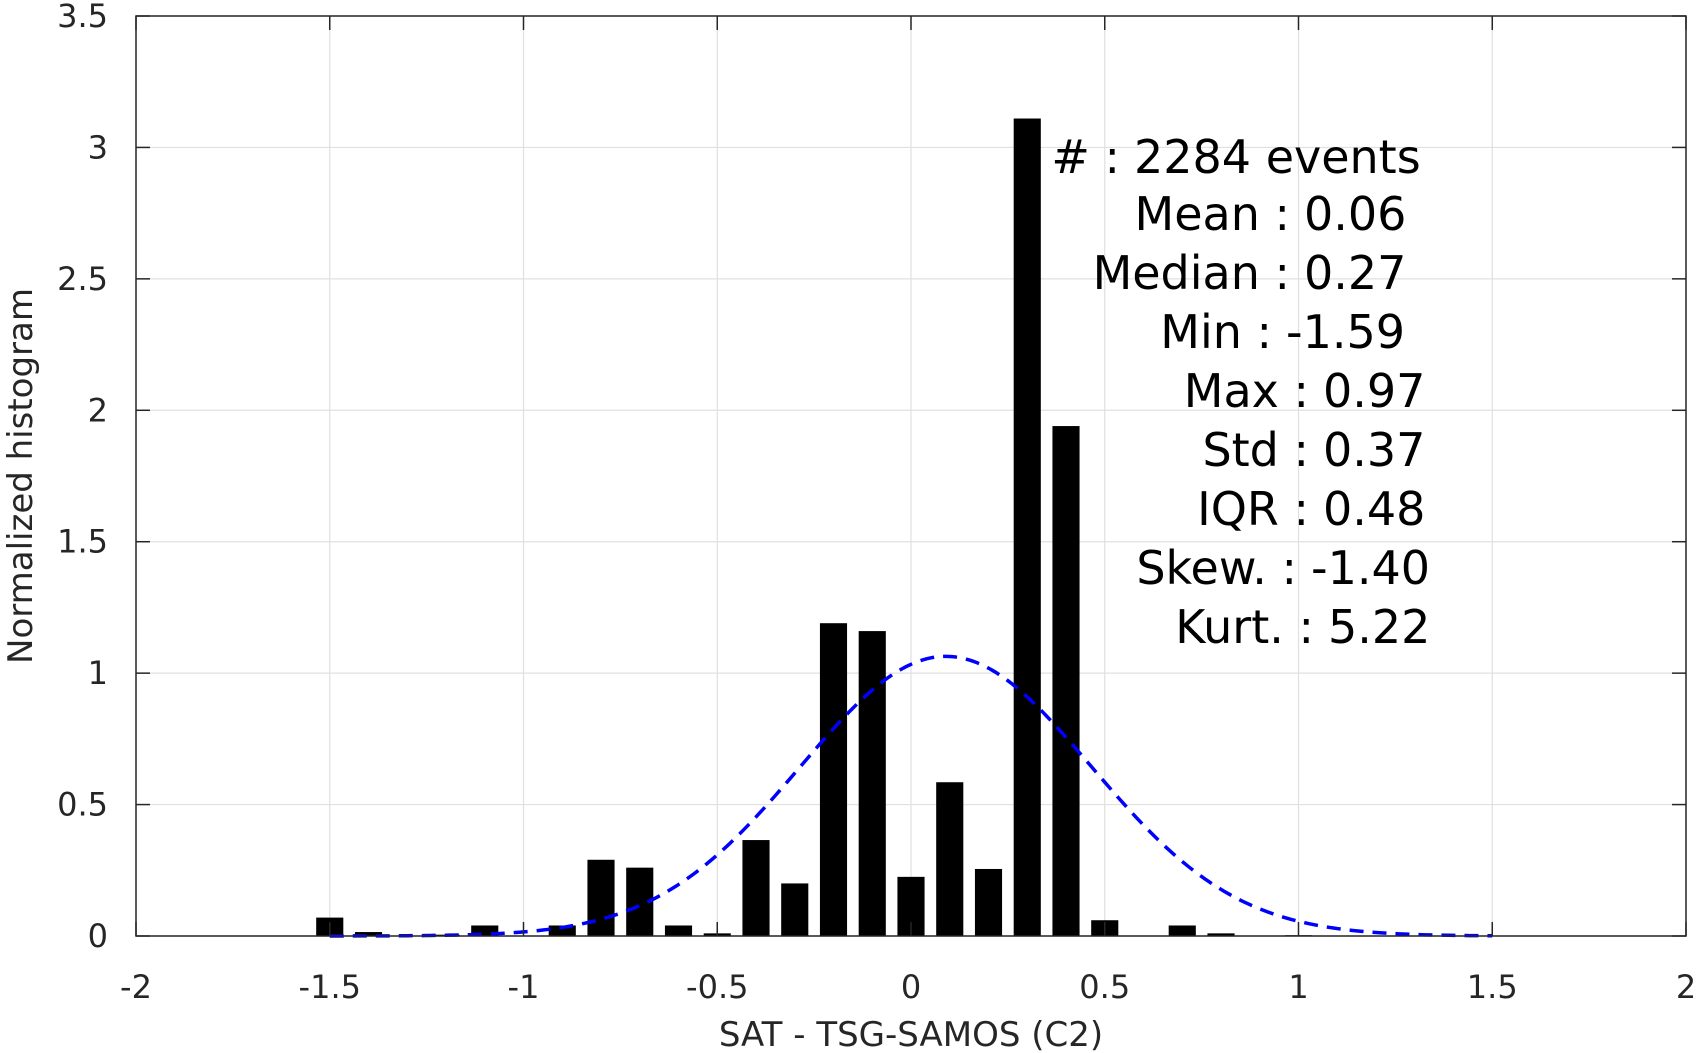  Describe the element at coordinates (1345, 332) in the screenshot. I see `stat-value: -1.59` at that location.